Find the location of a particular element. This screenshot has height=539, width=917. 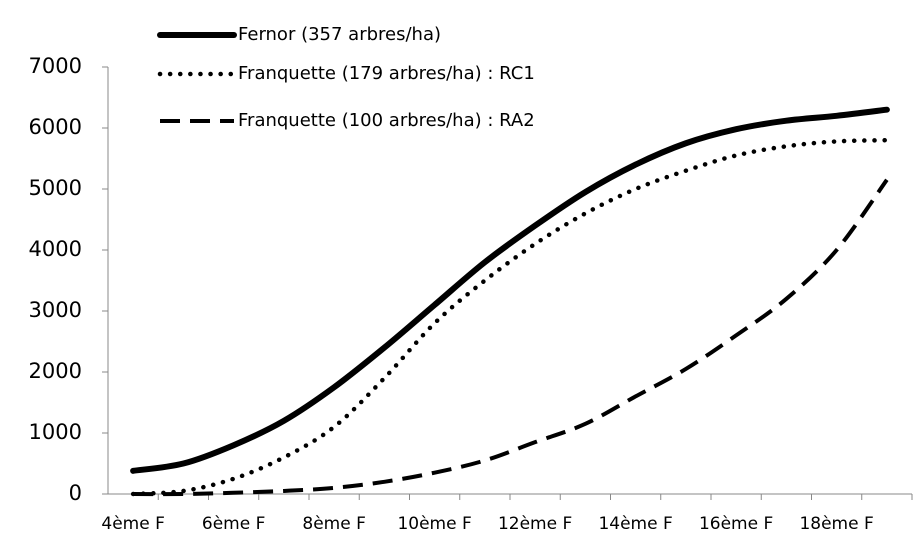

x-tick-label: 10ème F is located at coordinates (434, 524).